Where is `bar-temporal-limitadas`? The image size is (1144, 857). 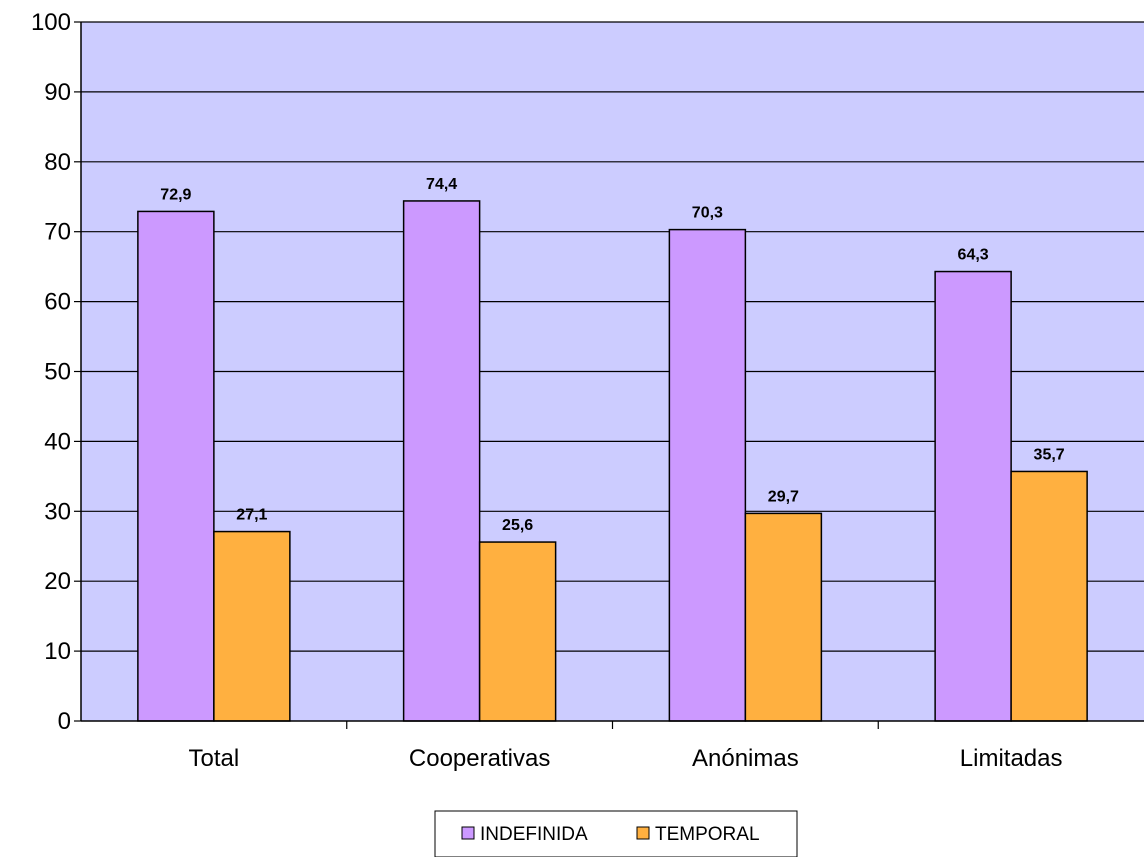 bar-temporal-limitadas is located at coordinates (1049, 596).